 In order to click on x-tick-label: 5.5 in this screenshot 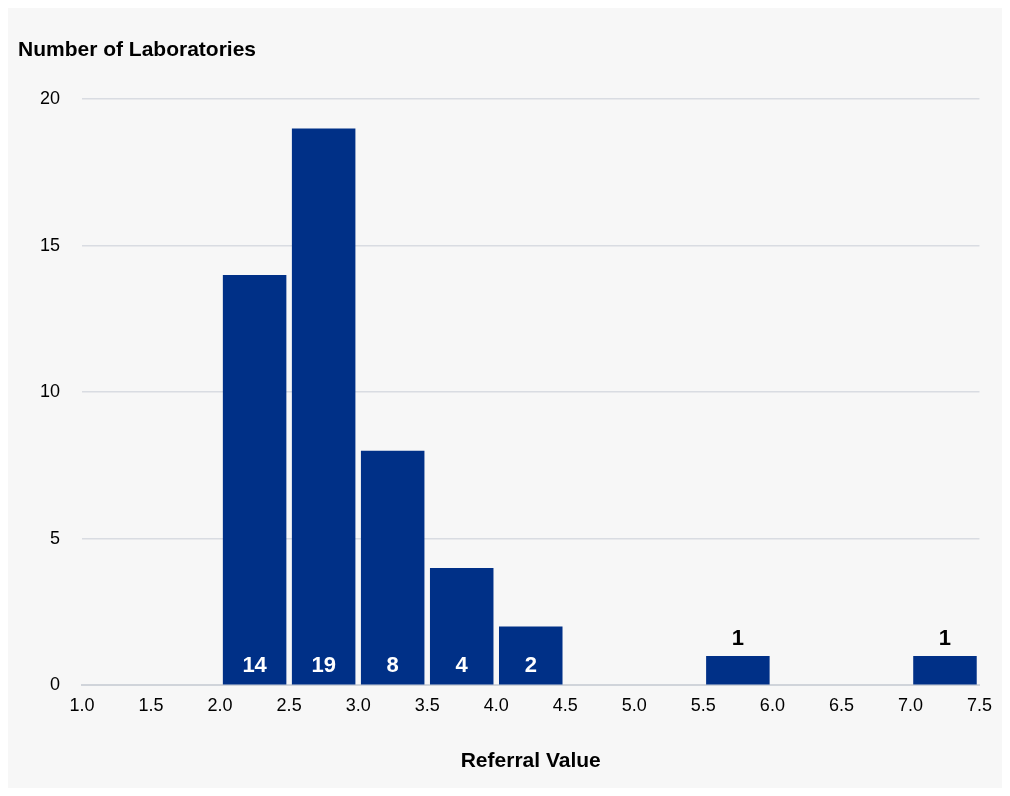, I will do `click(703, 704)`.